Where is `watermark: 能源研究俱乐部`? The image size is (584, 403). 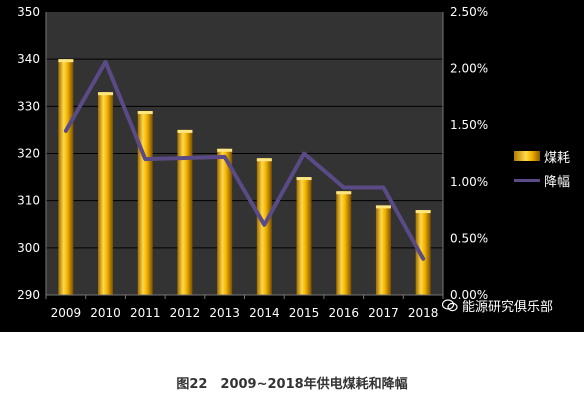 watermark: 能源研究俱乐部 is located at coordinates (497, 305).